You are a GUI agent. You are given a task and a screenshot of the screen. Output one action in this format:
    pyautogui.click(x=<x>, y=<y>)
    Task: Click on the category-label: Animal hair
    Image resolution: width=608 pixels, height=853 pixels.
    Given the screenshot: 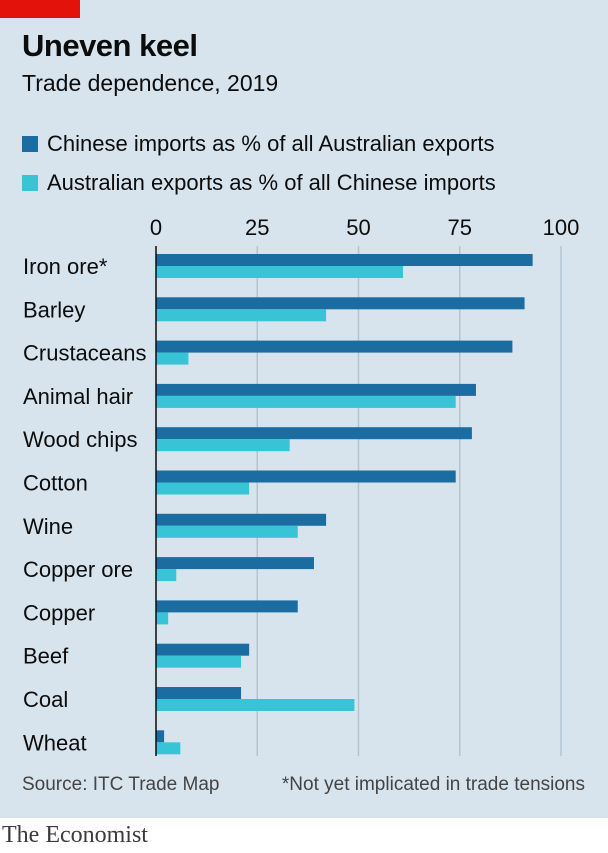 What is the action you would take?
    pyautogui.click(x=78, y=396)
    